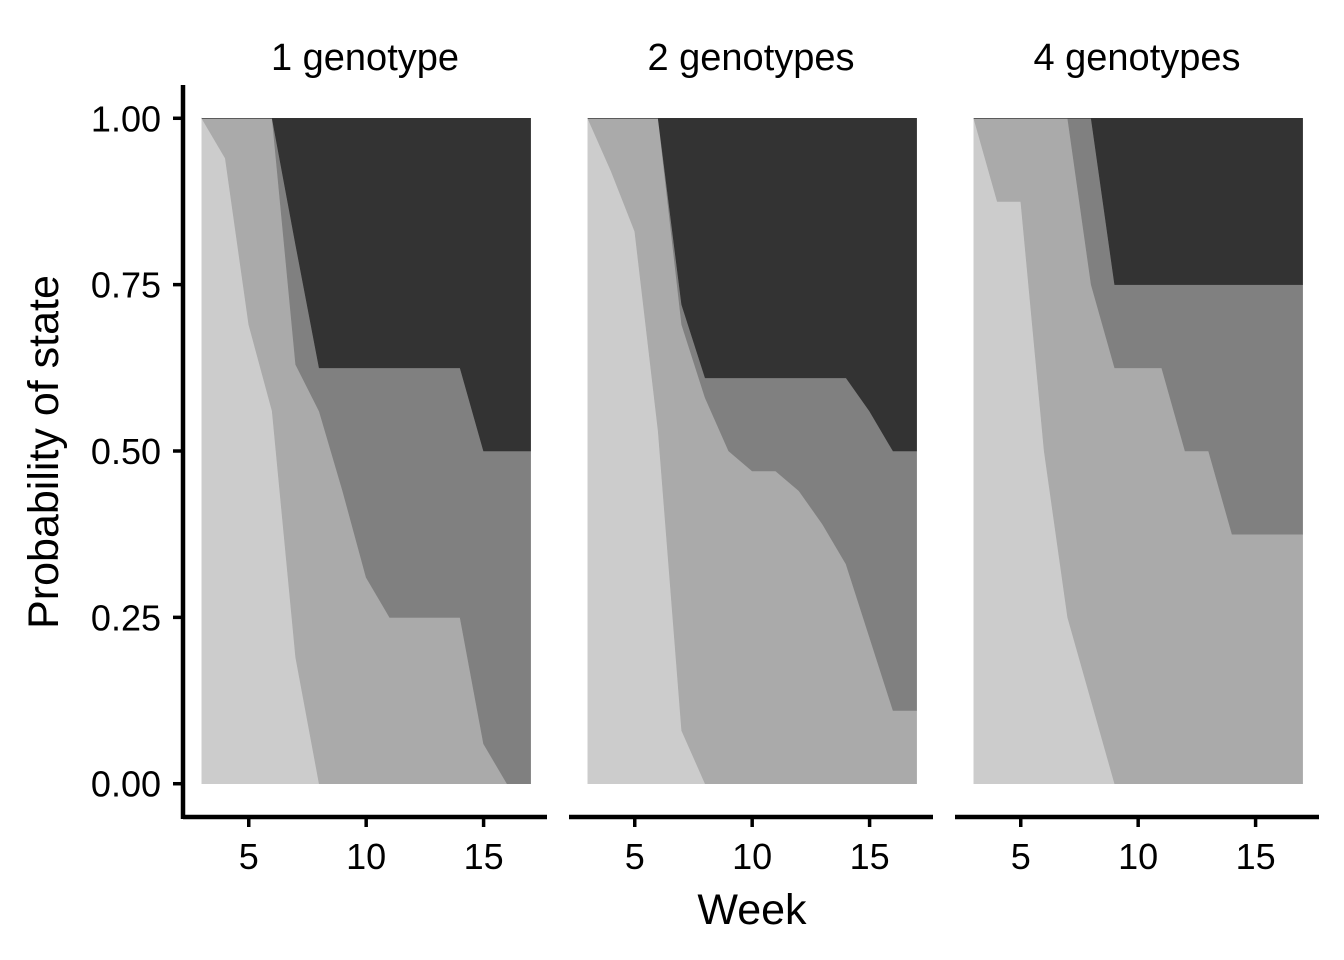 The image size is (1344, 960). Describe the element at coordinates (126, 784) in the screenshot. I see `y-tick-label: 0.00` at that location.